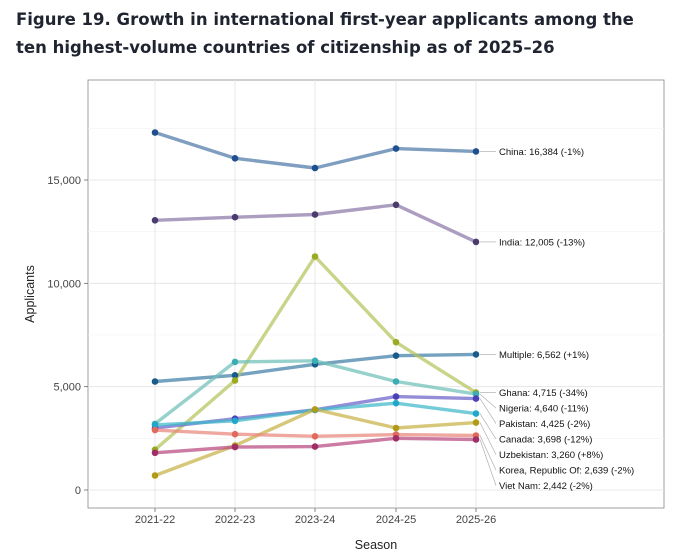  I want to click on series-label-korea-republic-of: Korea, Republic Of: 2,639 (-2%), so click(566, 471).